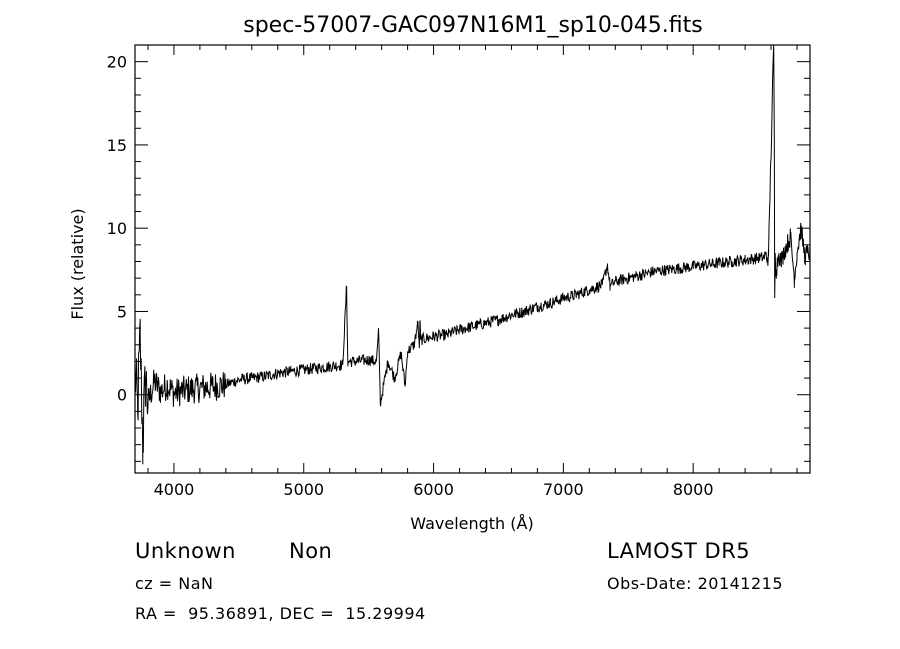  Describe the element at coordinates (117, 228) in the screenshot. I see `y-tick-label: 10` at that location.